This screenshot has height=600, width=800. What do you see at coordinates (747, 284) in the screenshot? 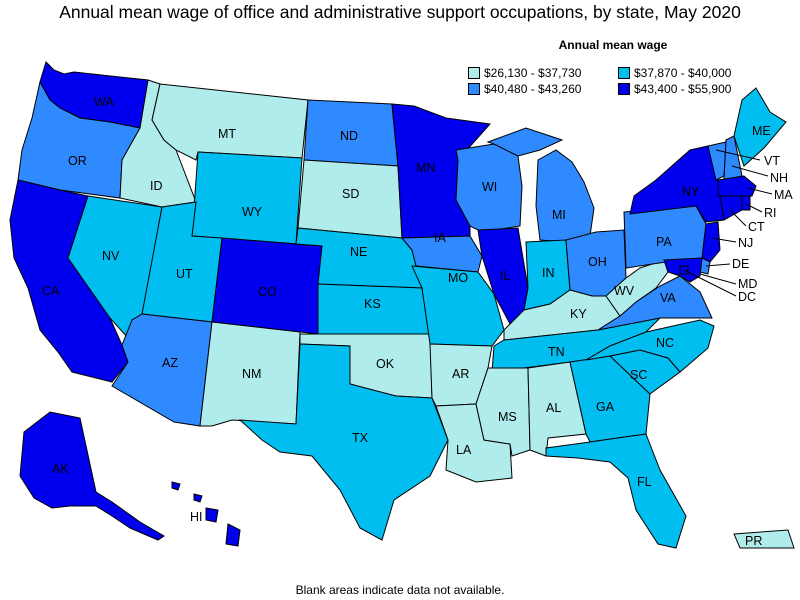
I see `label-MD: MD` at bounding box center [747, 284].